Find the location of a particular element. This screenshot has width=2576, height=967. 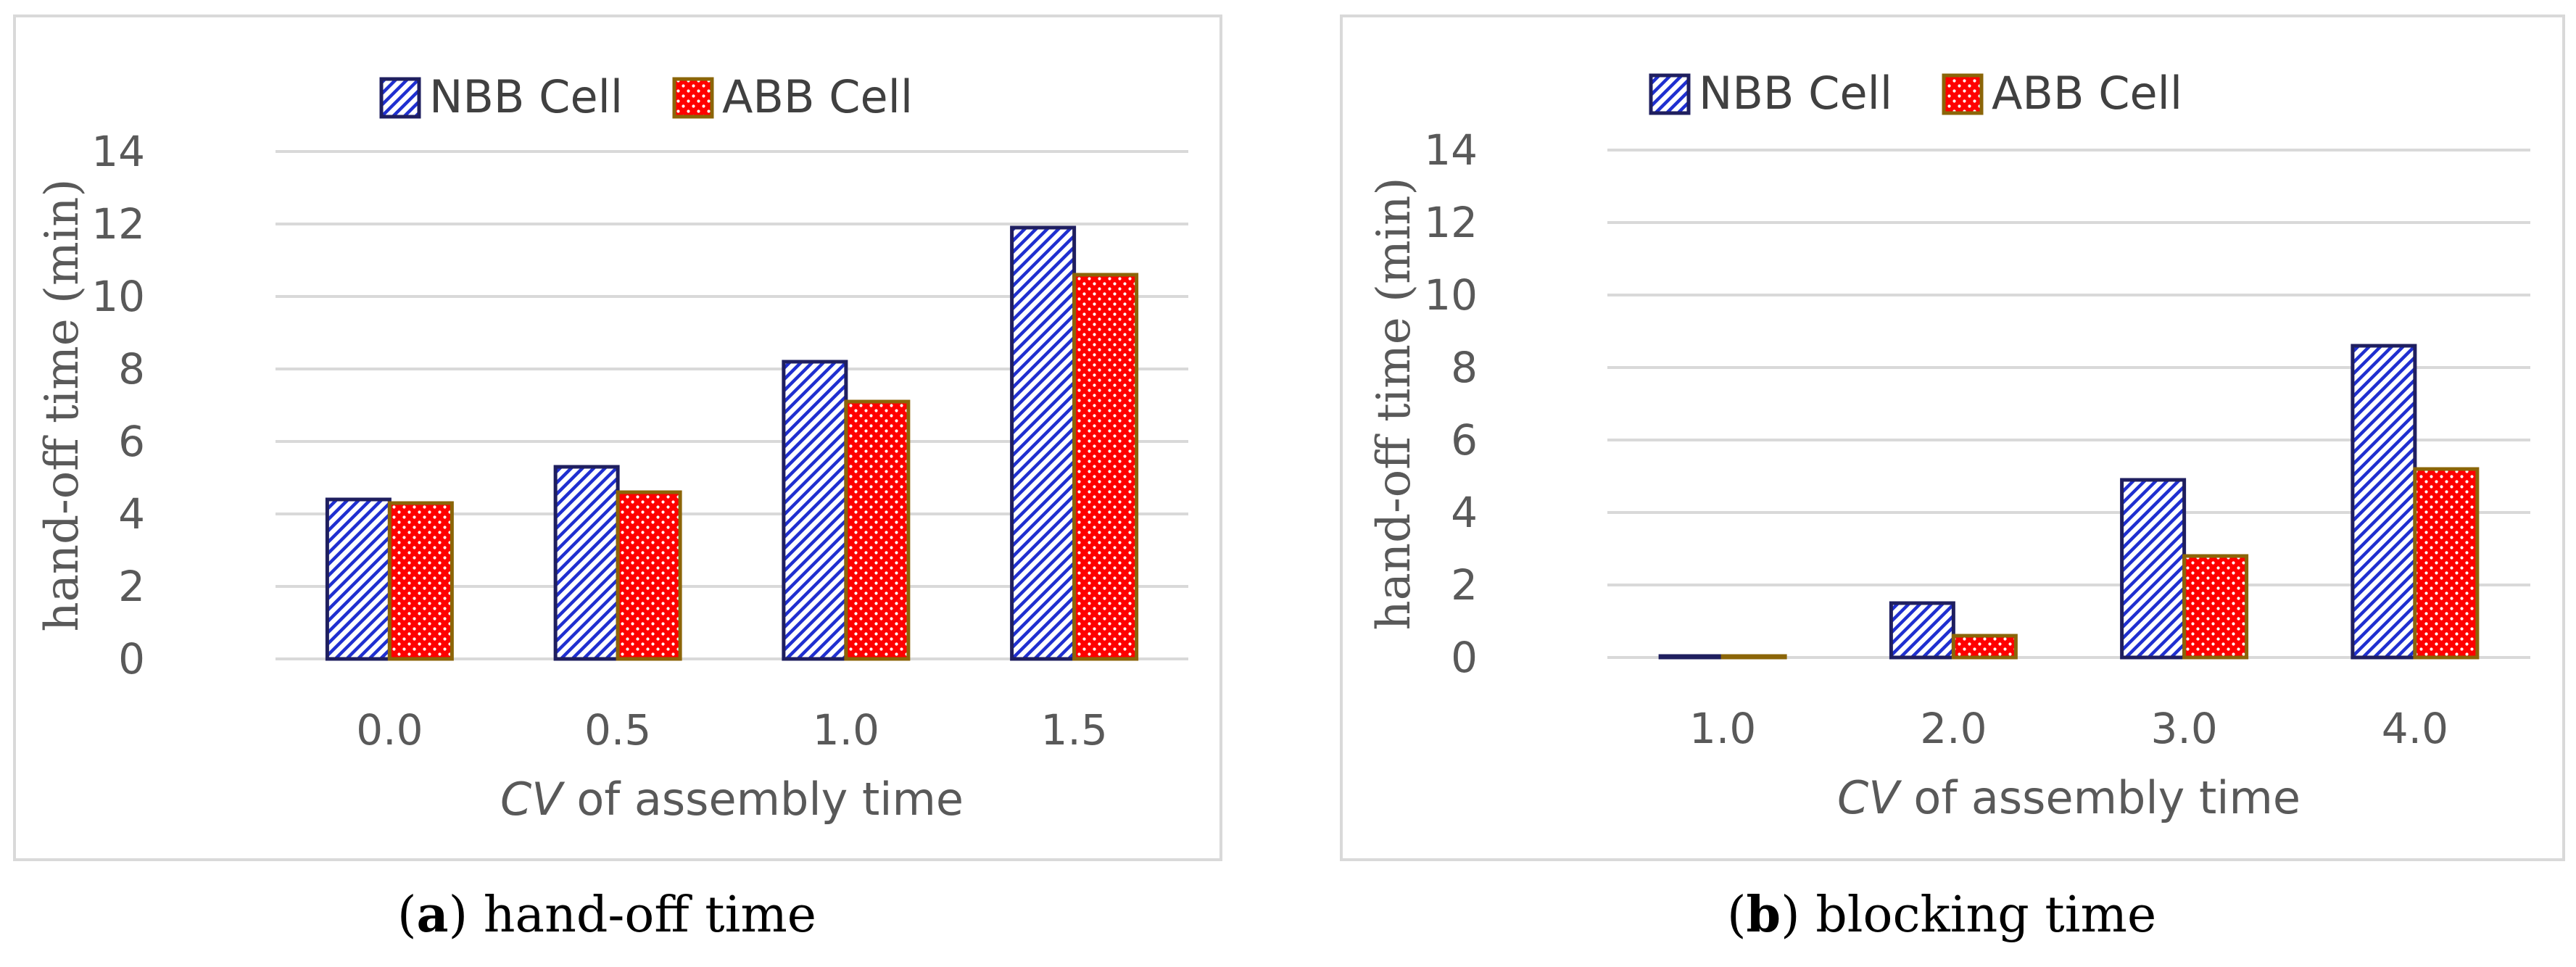

caption-a: (a) hand-off time is located at coordinates (607, 915).